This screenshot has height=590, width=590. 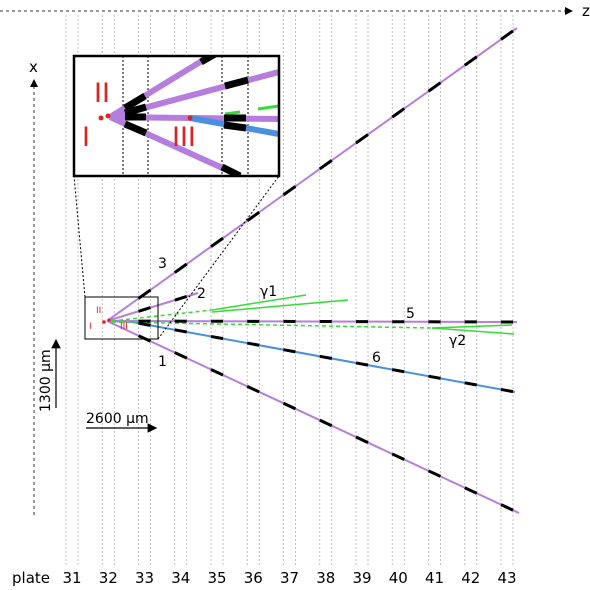 I want to click on vertex-iii-label-small: III, so click(x=124, y=327).